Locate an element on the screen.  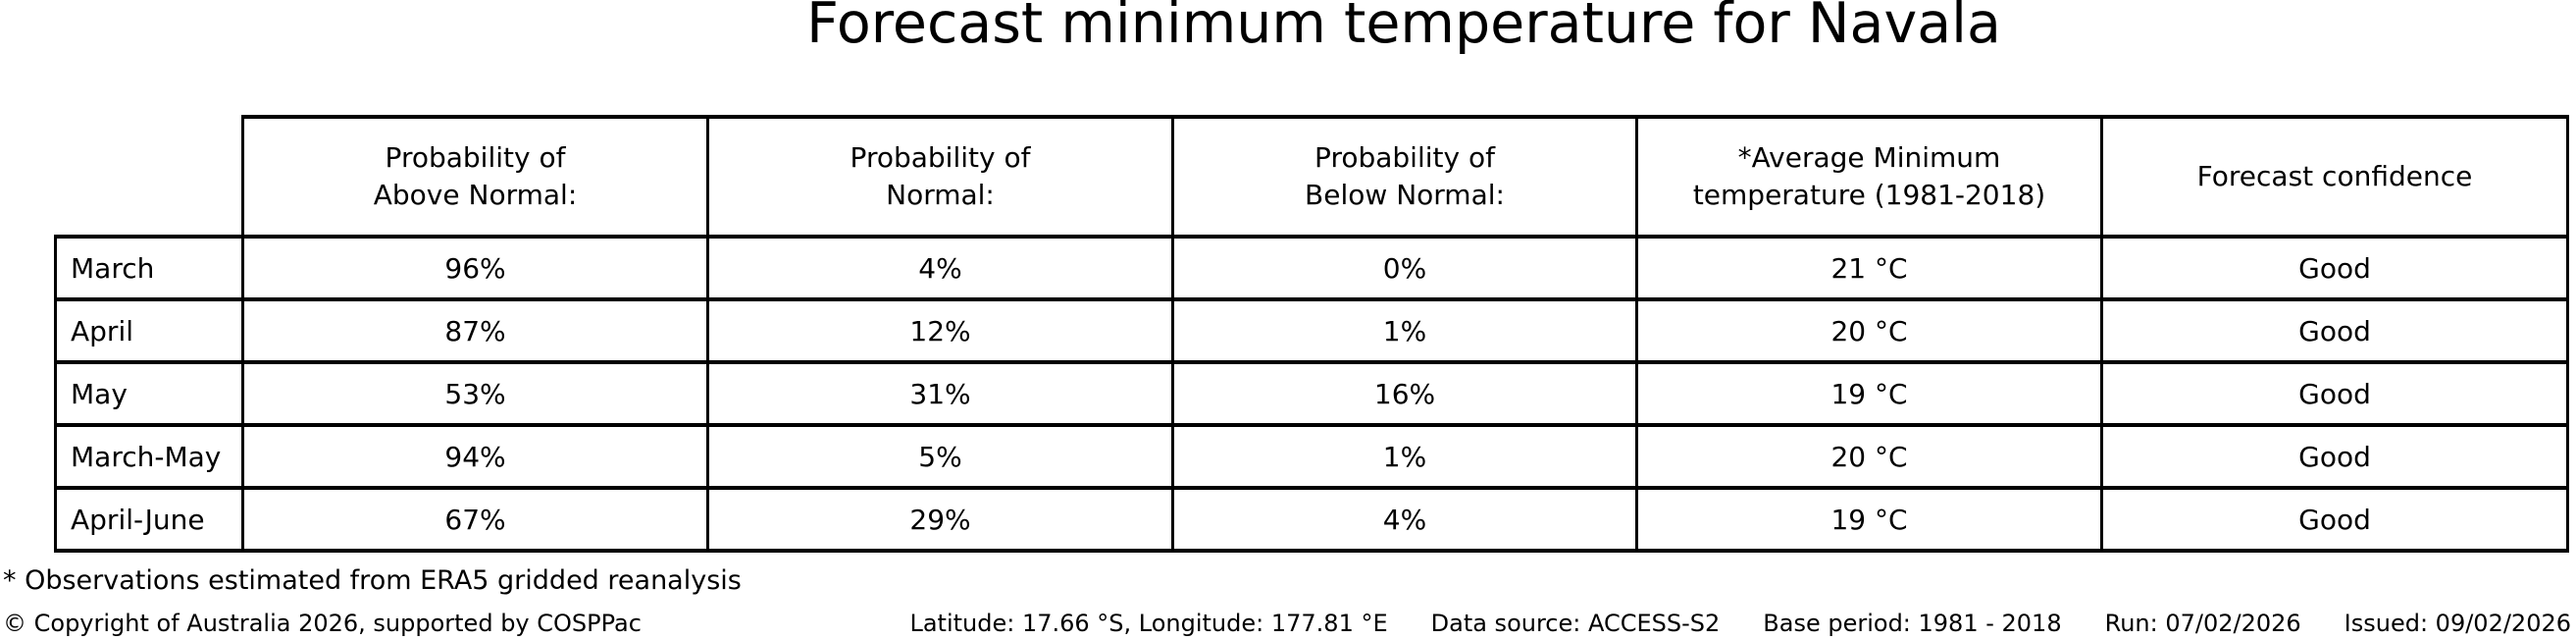
prob-normal-cell: 4% is located at coordinates (940, 268).